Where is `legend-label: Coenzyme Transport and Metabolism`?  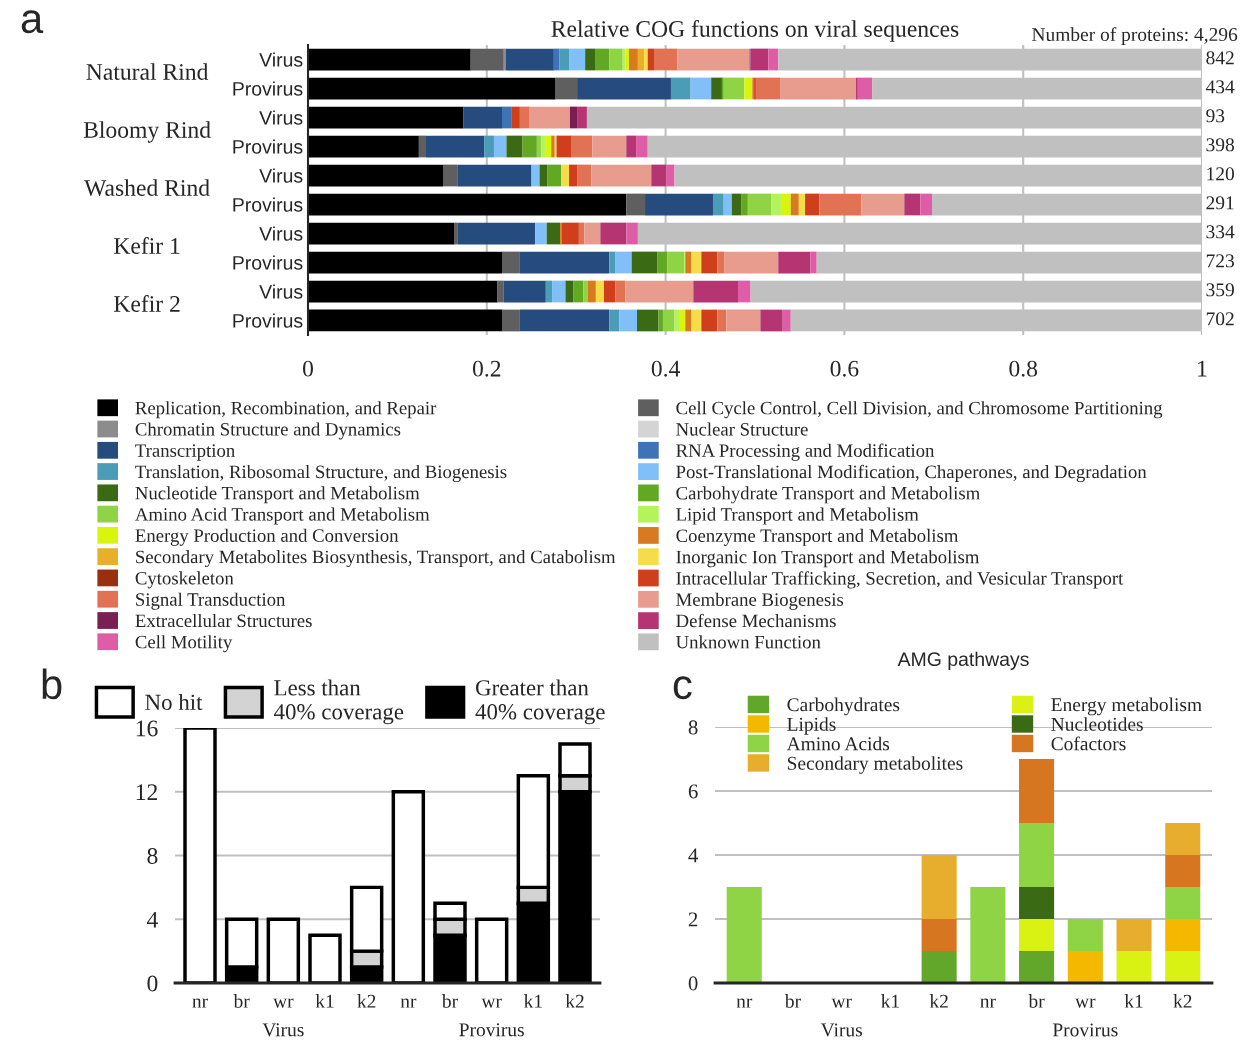 legend-label: Coenzyme Transport and Metabolism is located at coordinates (817, 537).